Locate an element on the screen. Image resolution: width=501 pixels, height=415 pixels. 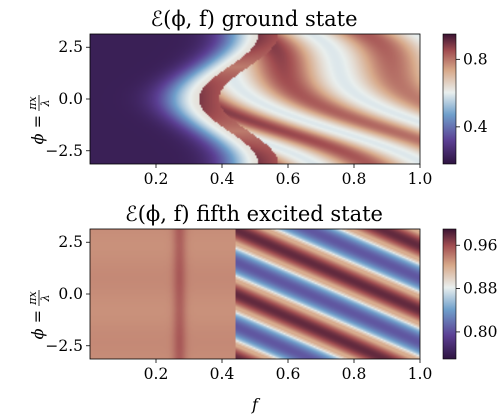
x-tick-label-ground: 0.2 is located at coordinates (156, 179).